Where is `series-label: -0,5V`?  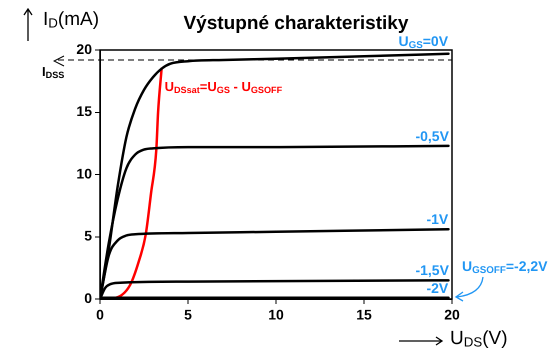 series-label: -0,5V is located at coordinates (432, 136).